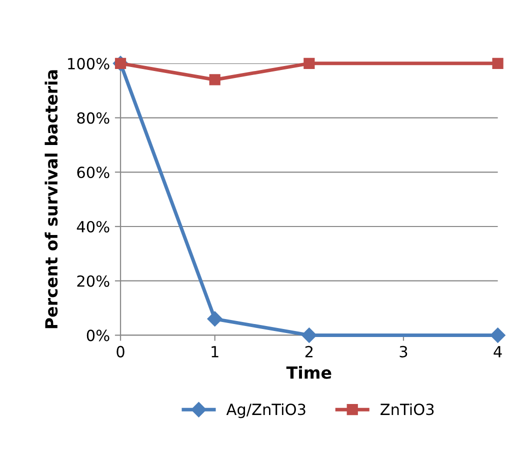 The height and width of the screenshot is (453, 524). Describe the element at coordinates (120, 352) in the screenshot. I see `x-tick-label: 0` at that location.